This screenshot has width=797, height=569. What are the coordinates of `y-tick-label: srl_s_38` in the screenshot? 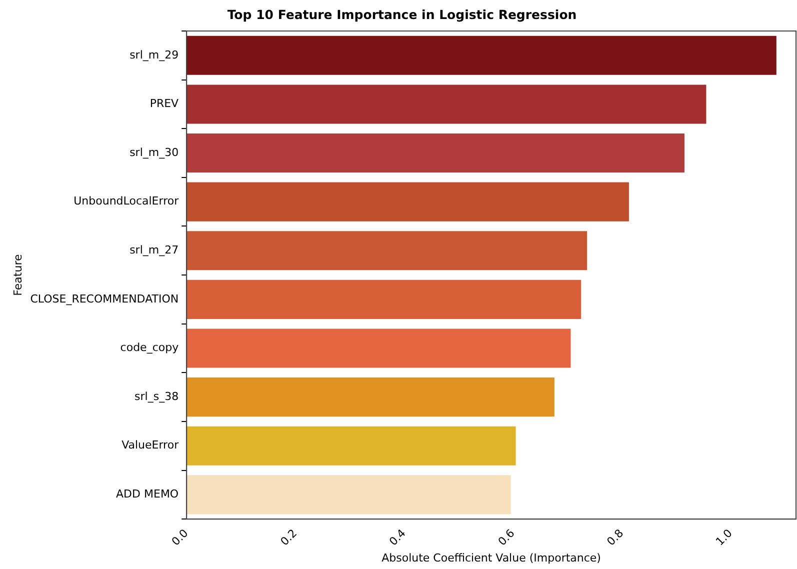 It's located at (156, 396).